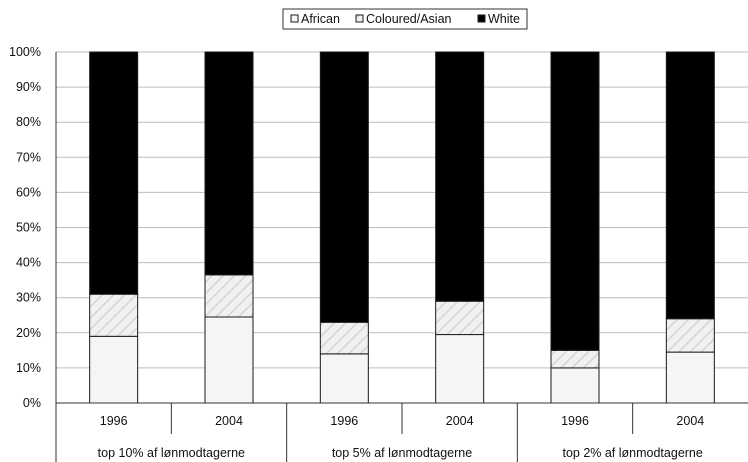 The width and height of the screenshot is (748, 462). What do you see at coordinates (28, 157) in the screenshot?
I see `y-tick-label: 70%` at bounding box center [28, 157].